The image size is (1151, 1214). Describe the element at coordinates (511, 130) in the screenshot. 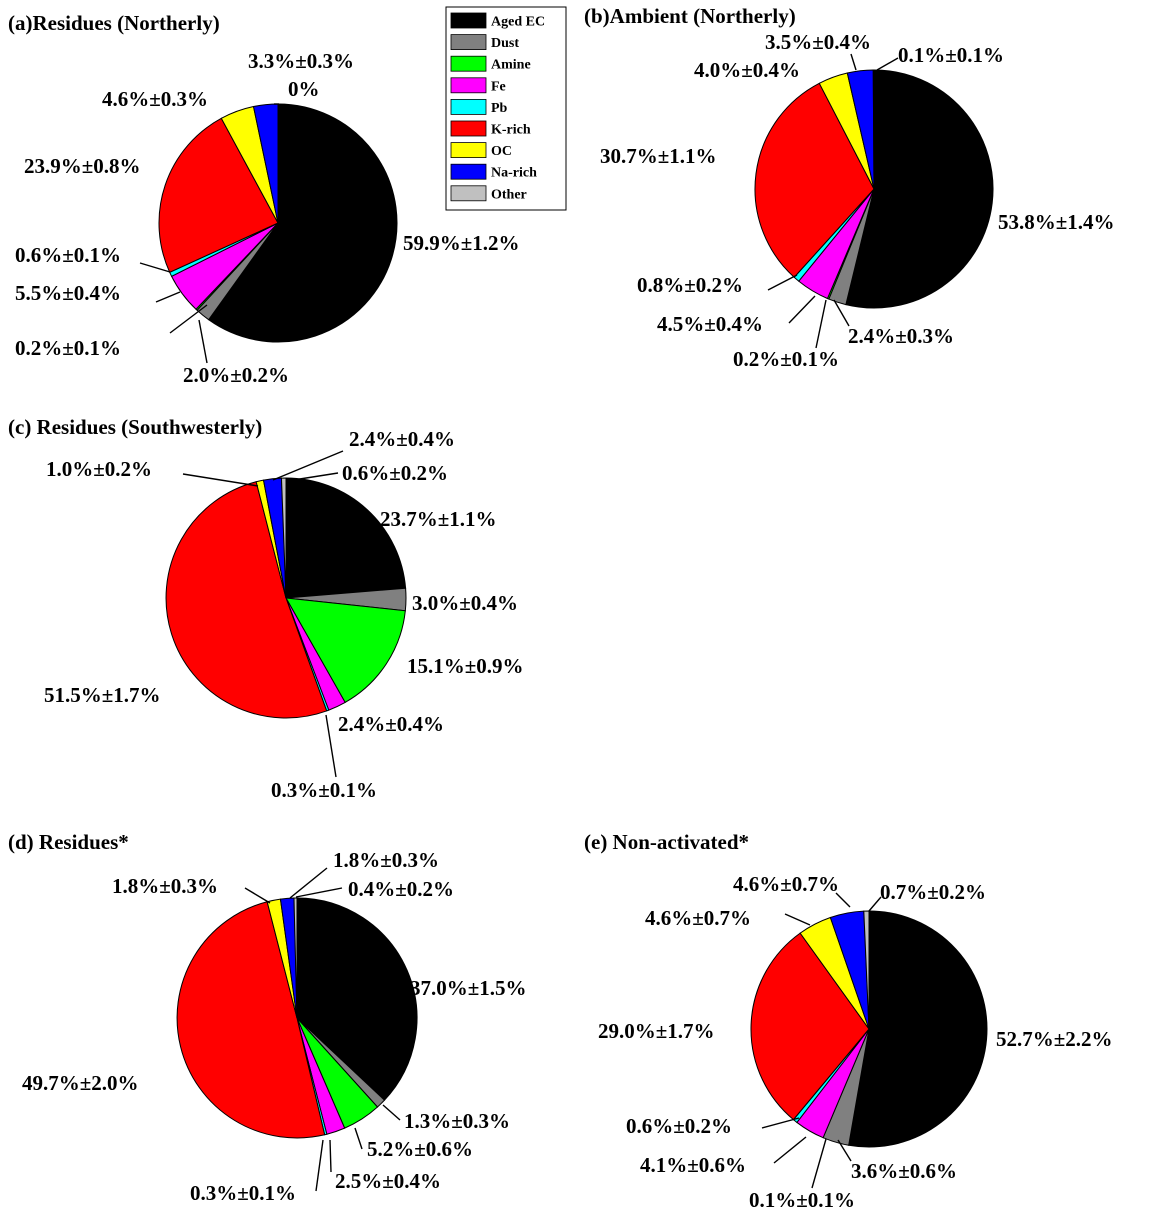

I see `legend-label-k-rich: K-rich` at that location.